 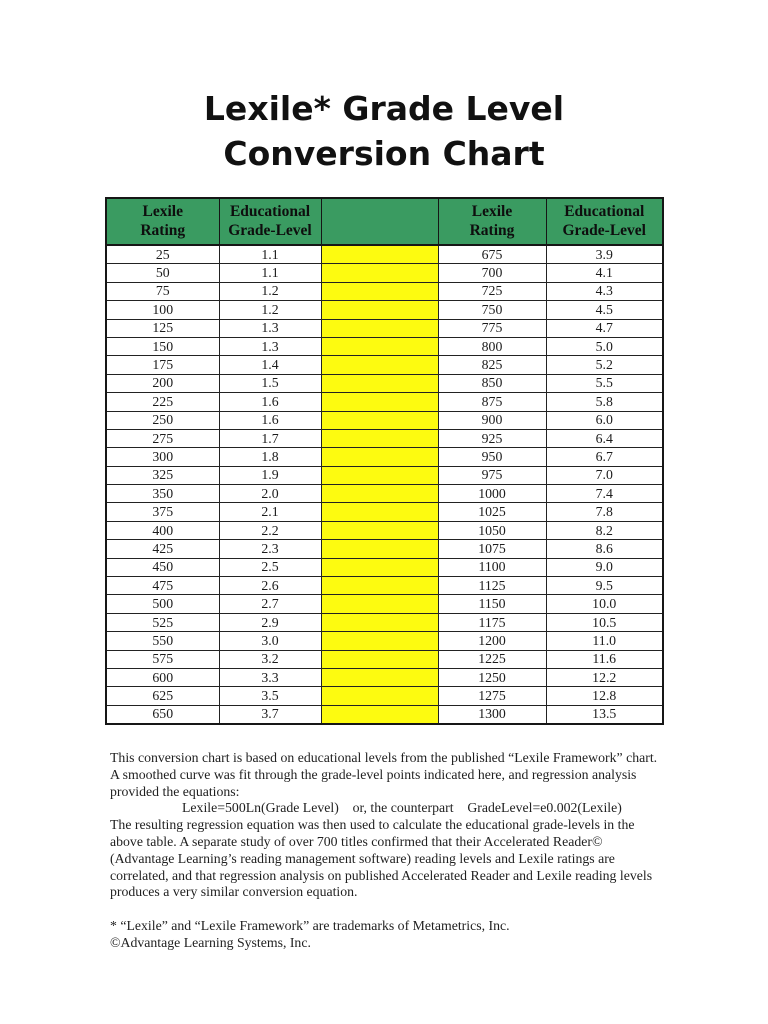 I want to click on grade-level-left-cell: 1.8, so click(x=270, y=457).